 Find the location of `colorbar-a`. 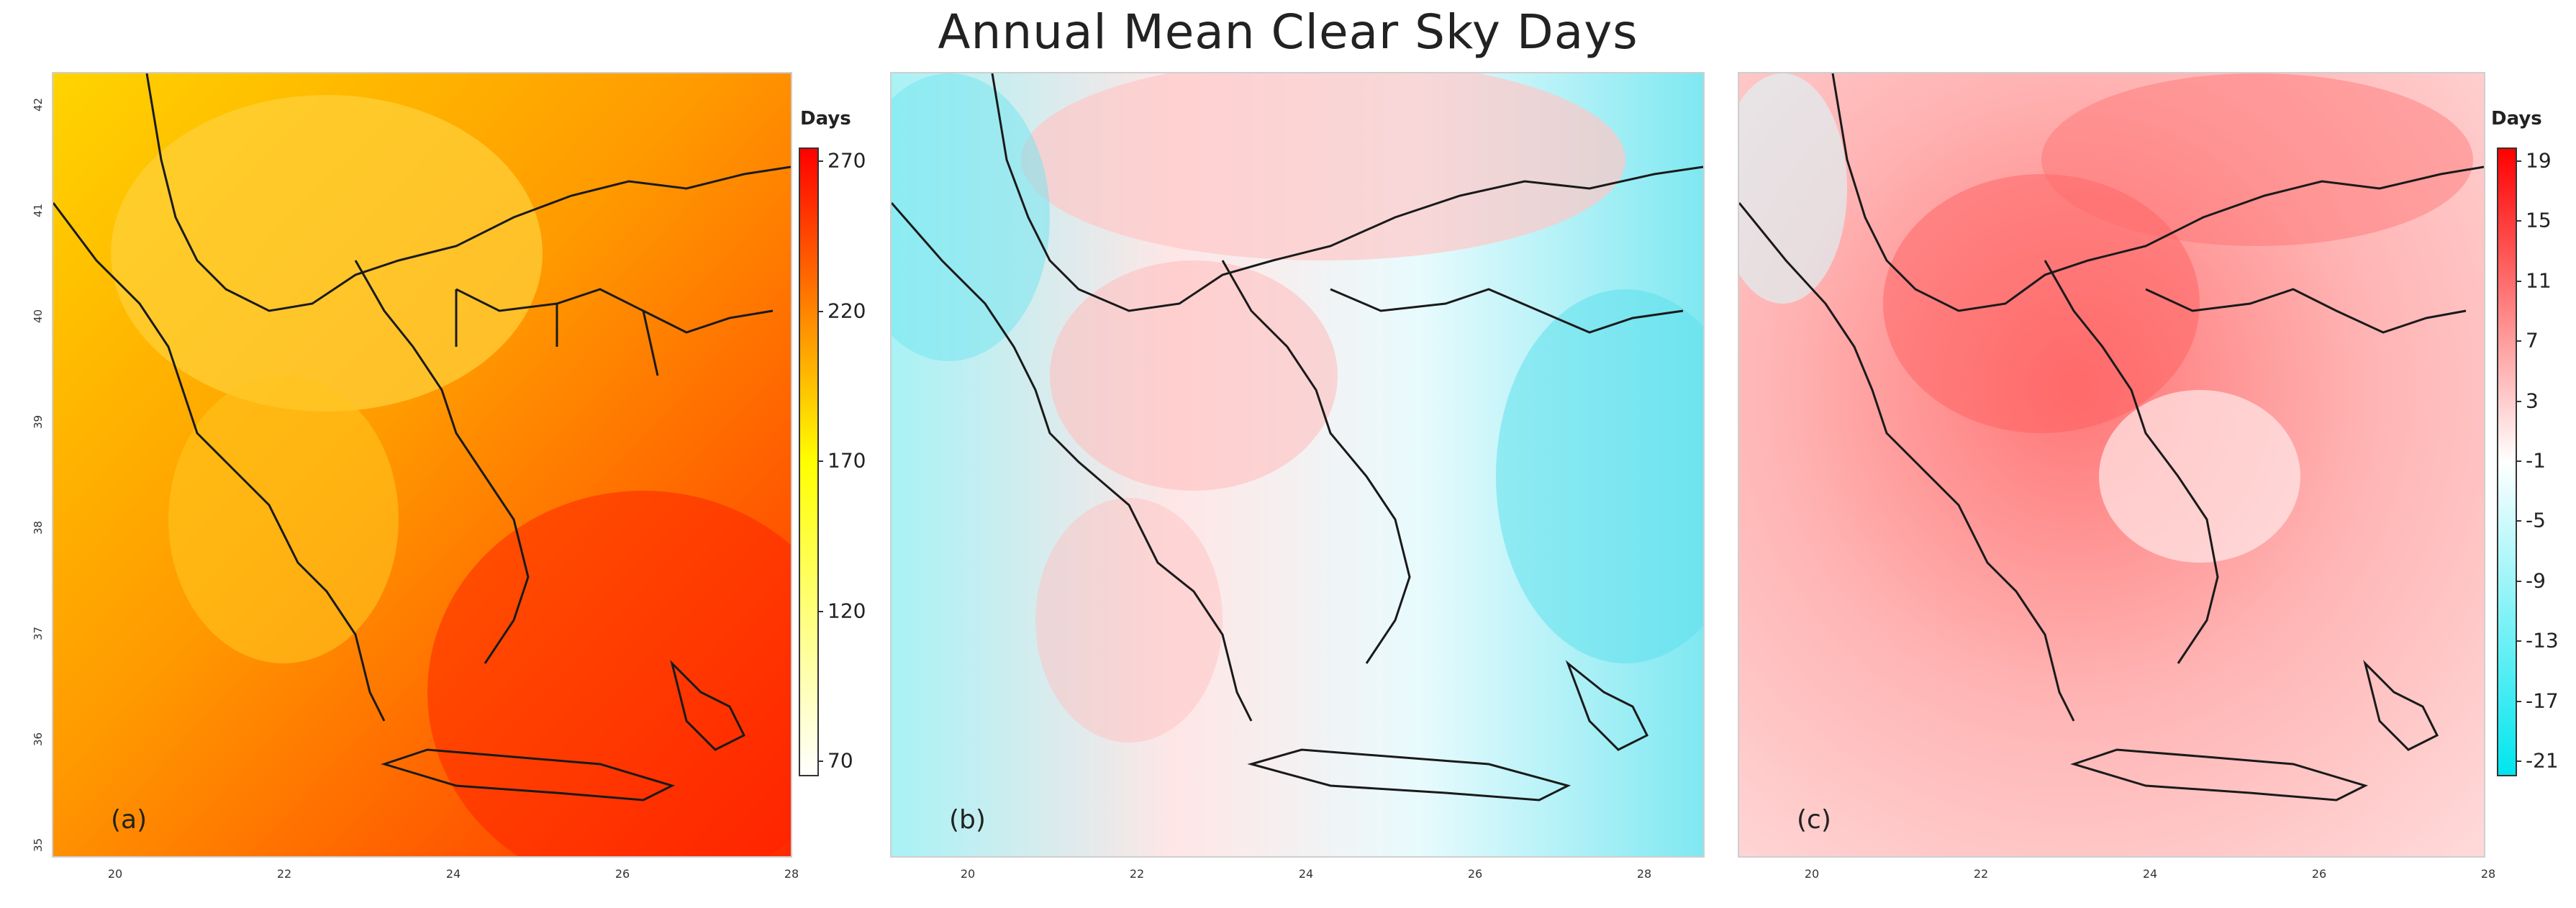

colorbar-a is located at coordinates (809, 461).